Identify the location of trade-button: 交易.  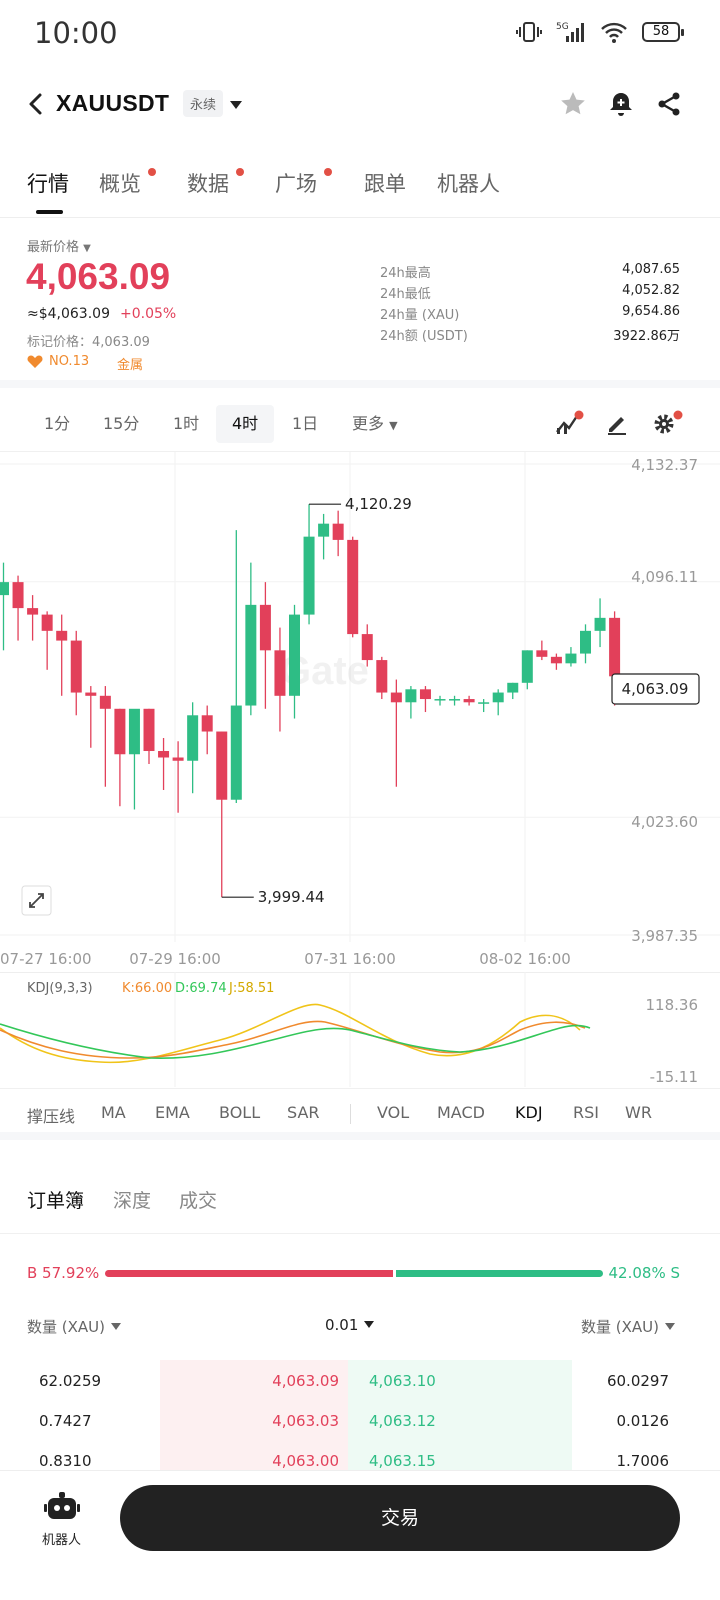
(400, 1518).